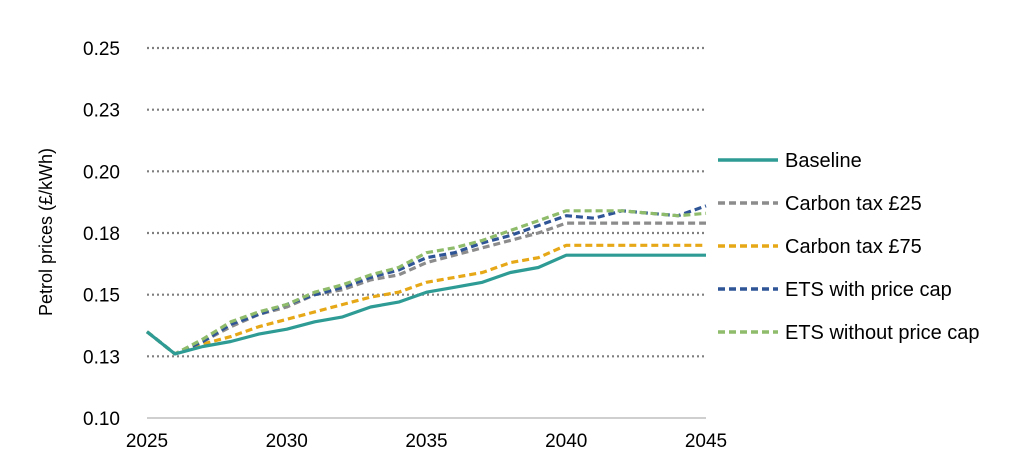 This screenshot has width=1014, height=474. I want to click on y-tick-label: 0.15, so click(101, 296).